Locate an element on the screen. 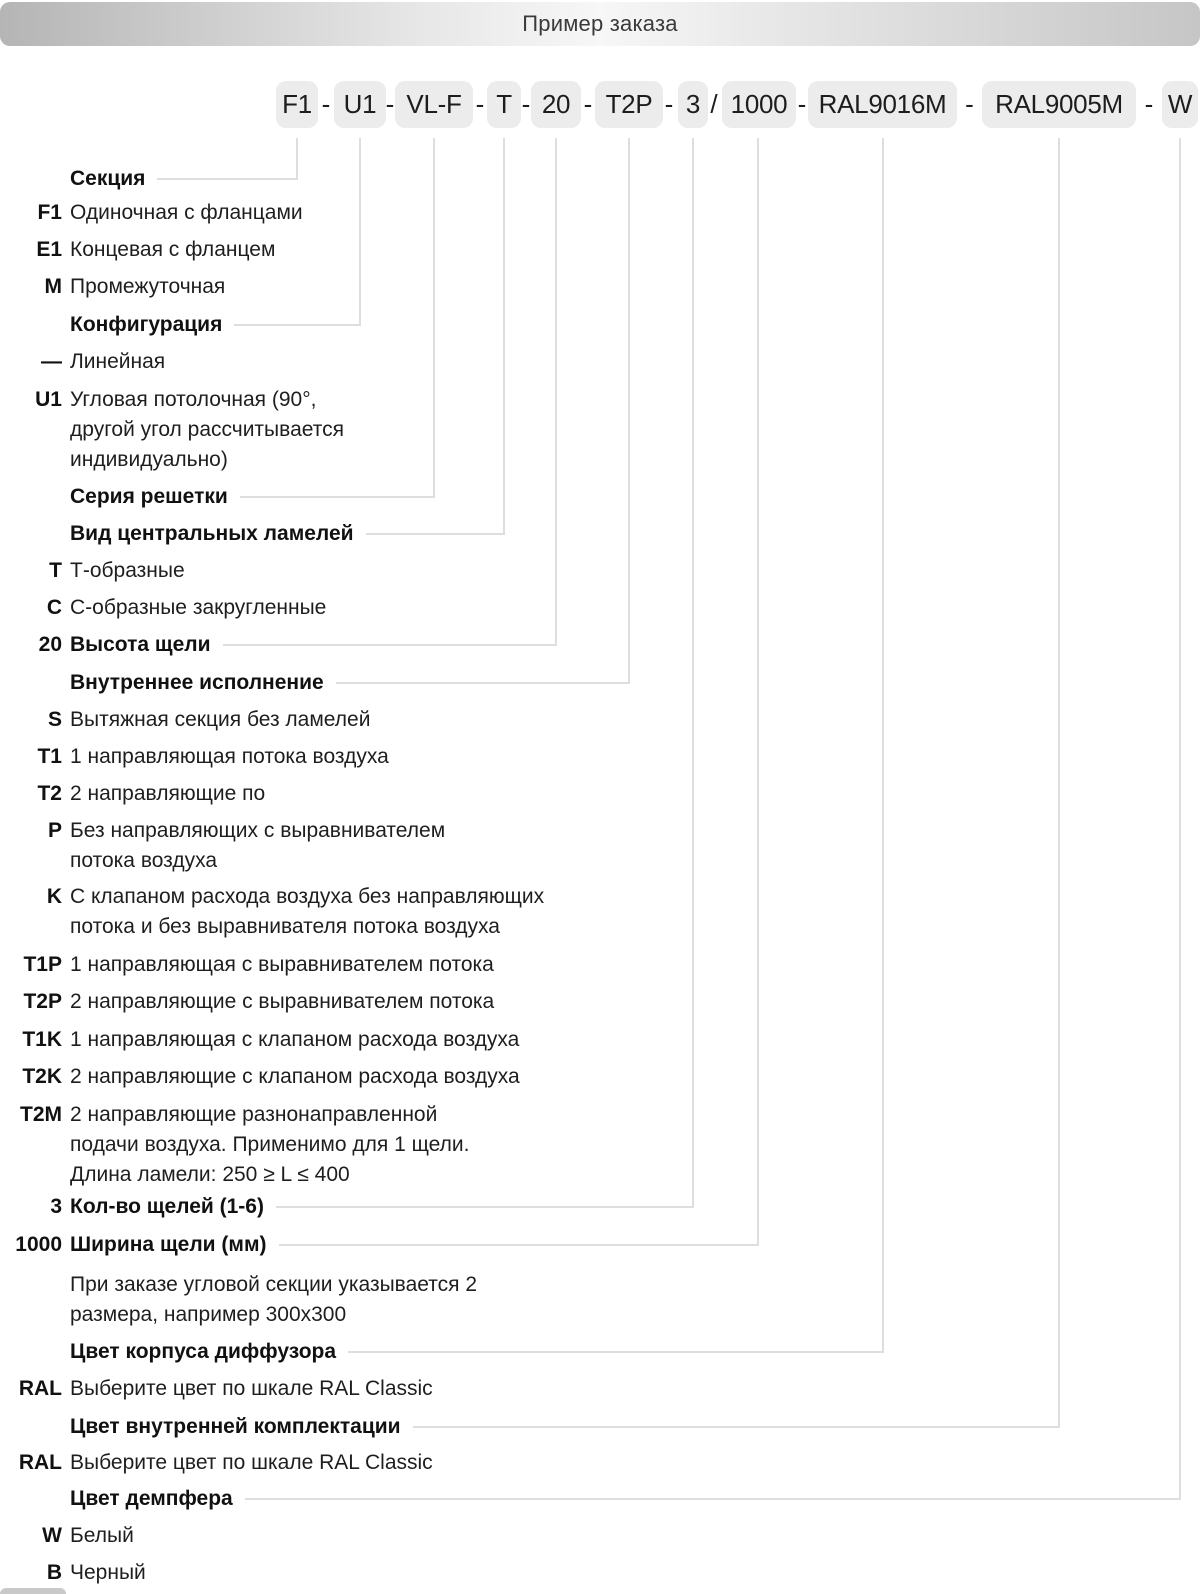  legend-row: S Вытяжная секция без ламелей is located at coordinates (185, 720).